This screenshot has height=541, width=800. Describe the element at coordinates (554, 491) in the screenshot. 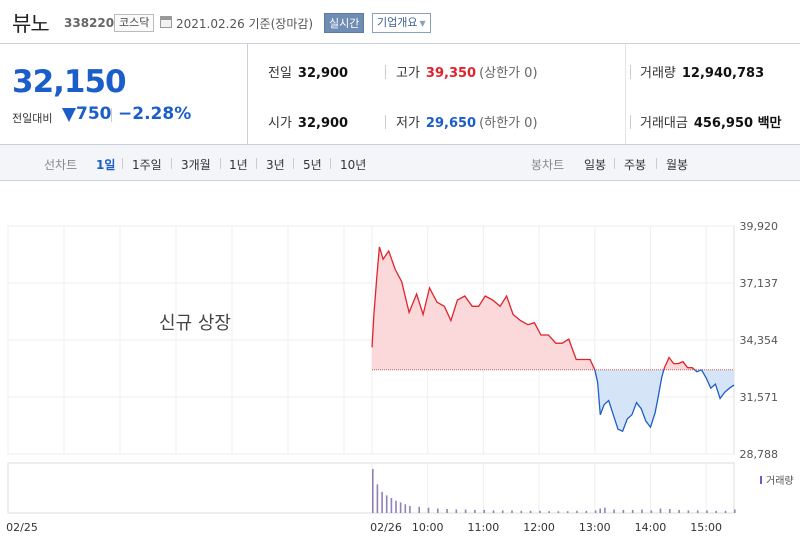

I see `volume-bars` at that location.